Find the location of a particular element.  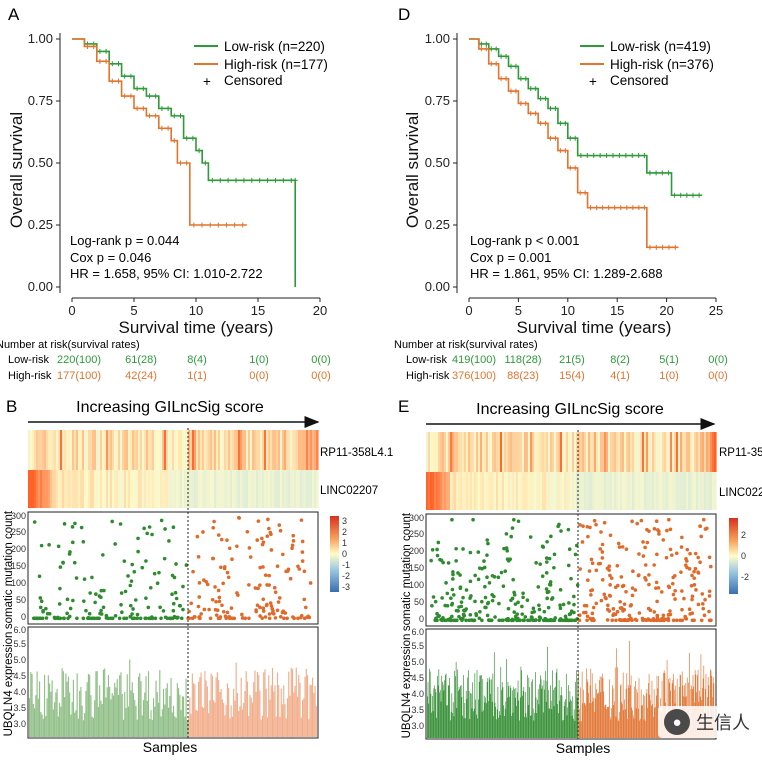

legend-censored-label: Censored is located at coordinates (253, 80).